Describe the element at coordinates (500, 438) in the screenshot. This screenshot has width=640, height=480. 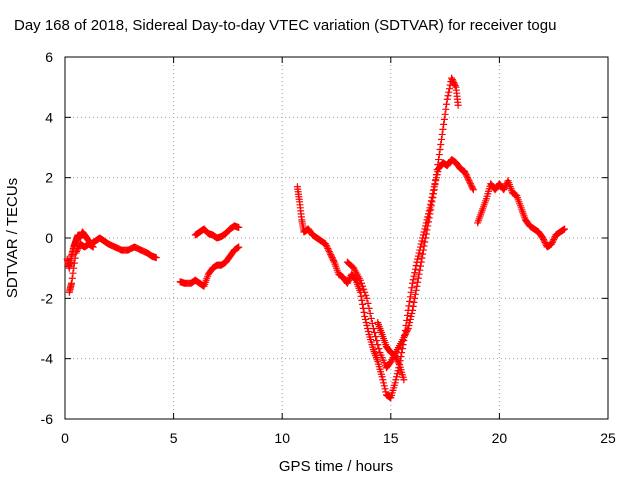
I see `x-tick-label: 20` at that location.